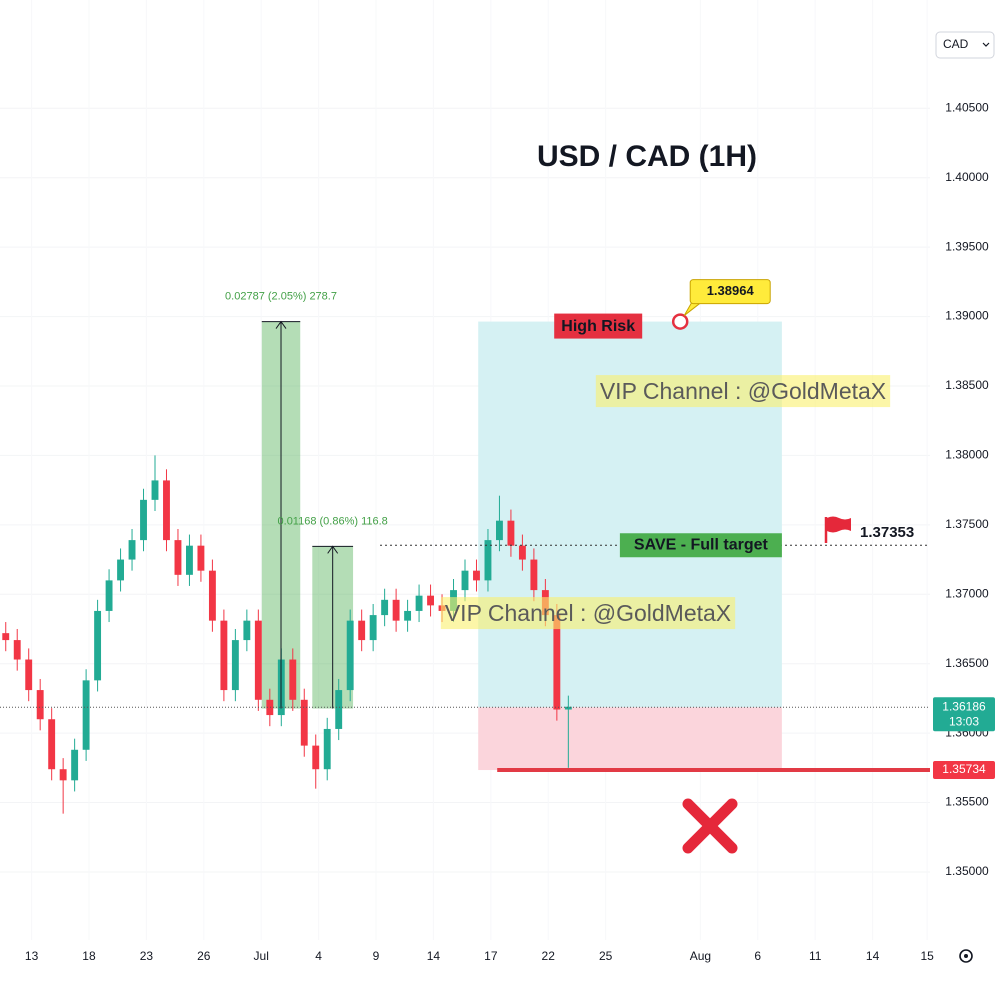 This screenshot has width=1000, height=1000. What do you see at coordinates (956, 44) in the screenshot?
I see `currency-label: CAD` at bounding box center [956, 44].